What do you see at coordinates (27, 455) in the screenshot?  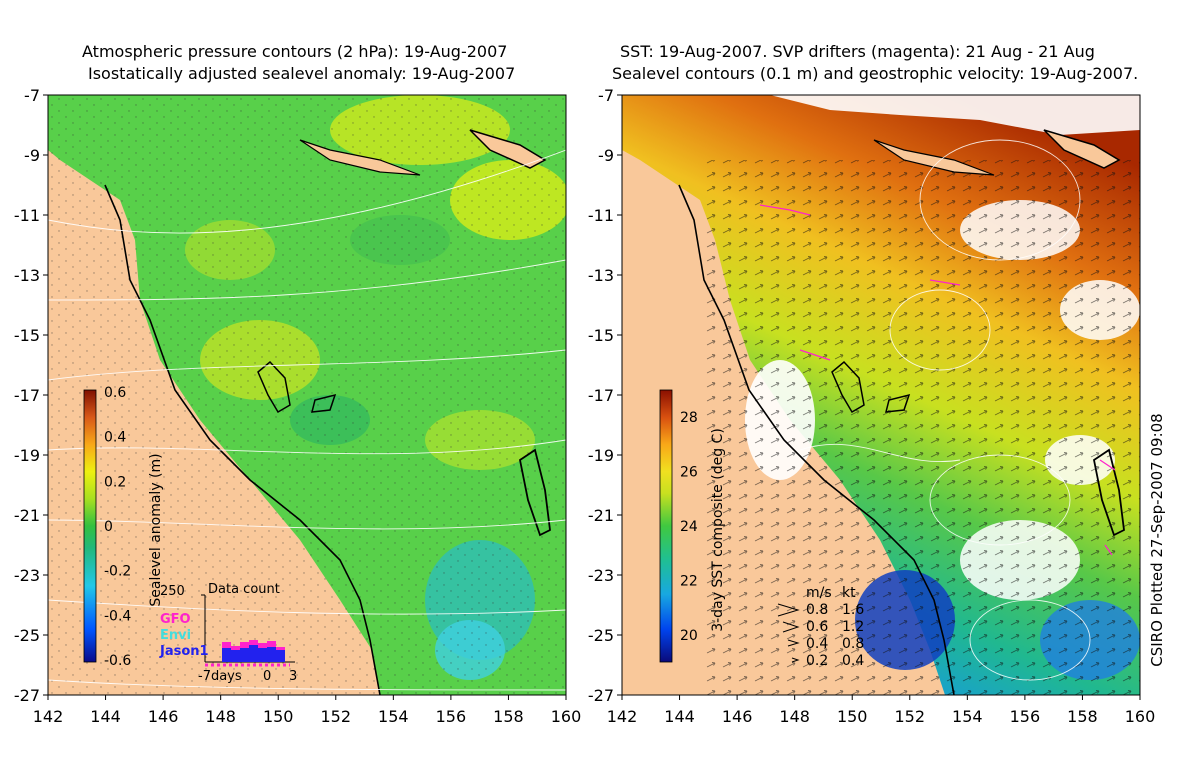 I see `left-y-tick-label: -19` at bounding box center [27, 455].